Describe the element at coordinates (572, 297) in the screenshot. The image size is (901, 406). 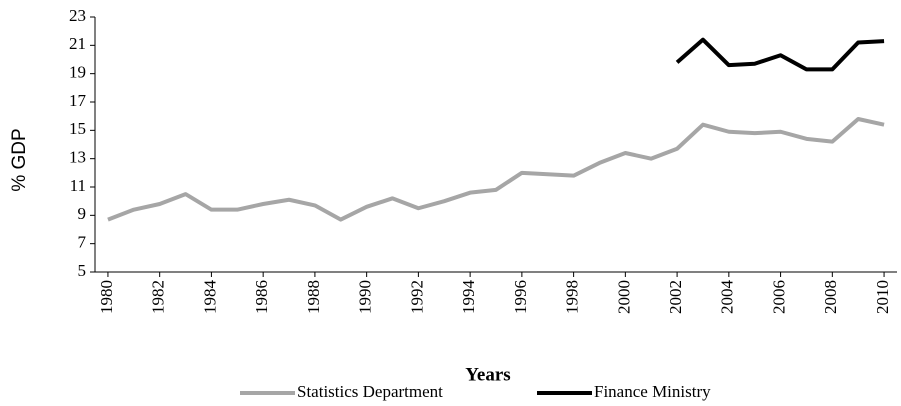
I see `x-tick-label: 1998` at that location.